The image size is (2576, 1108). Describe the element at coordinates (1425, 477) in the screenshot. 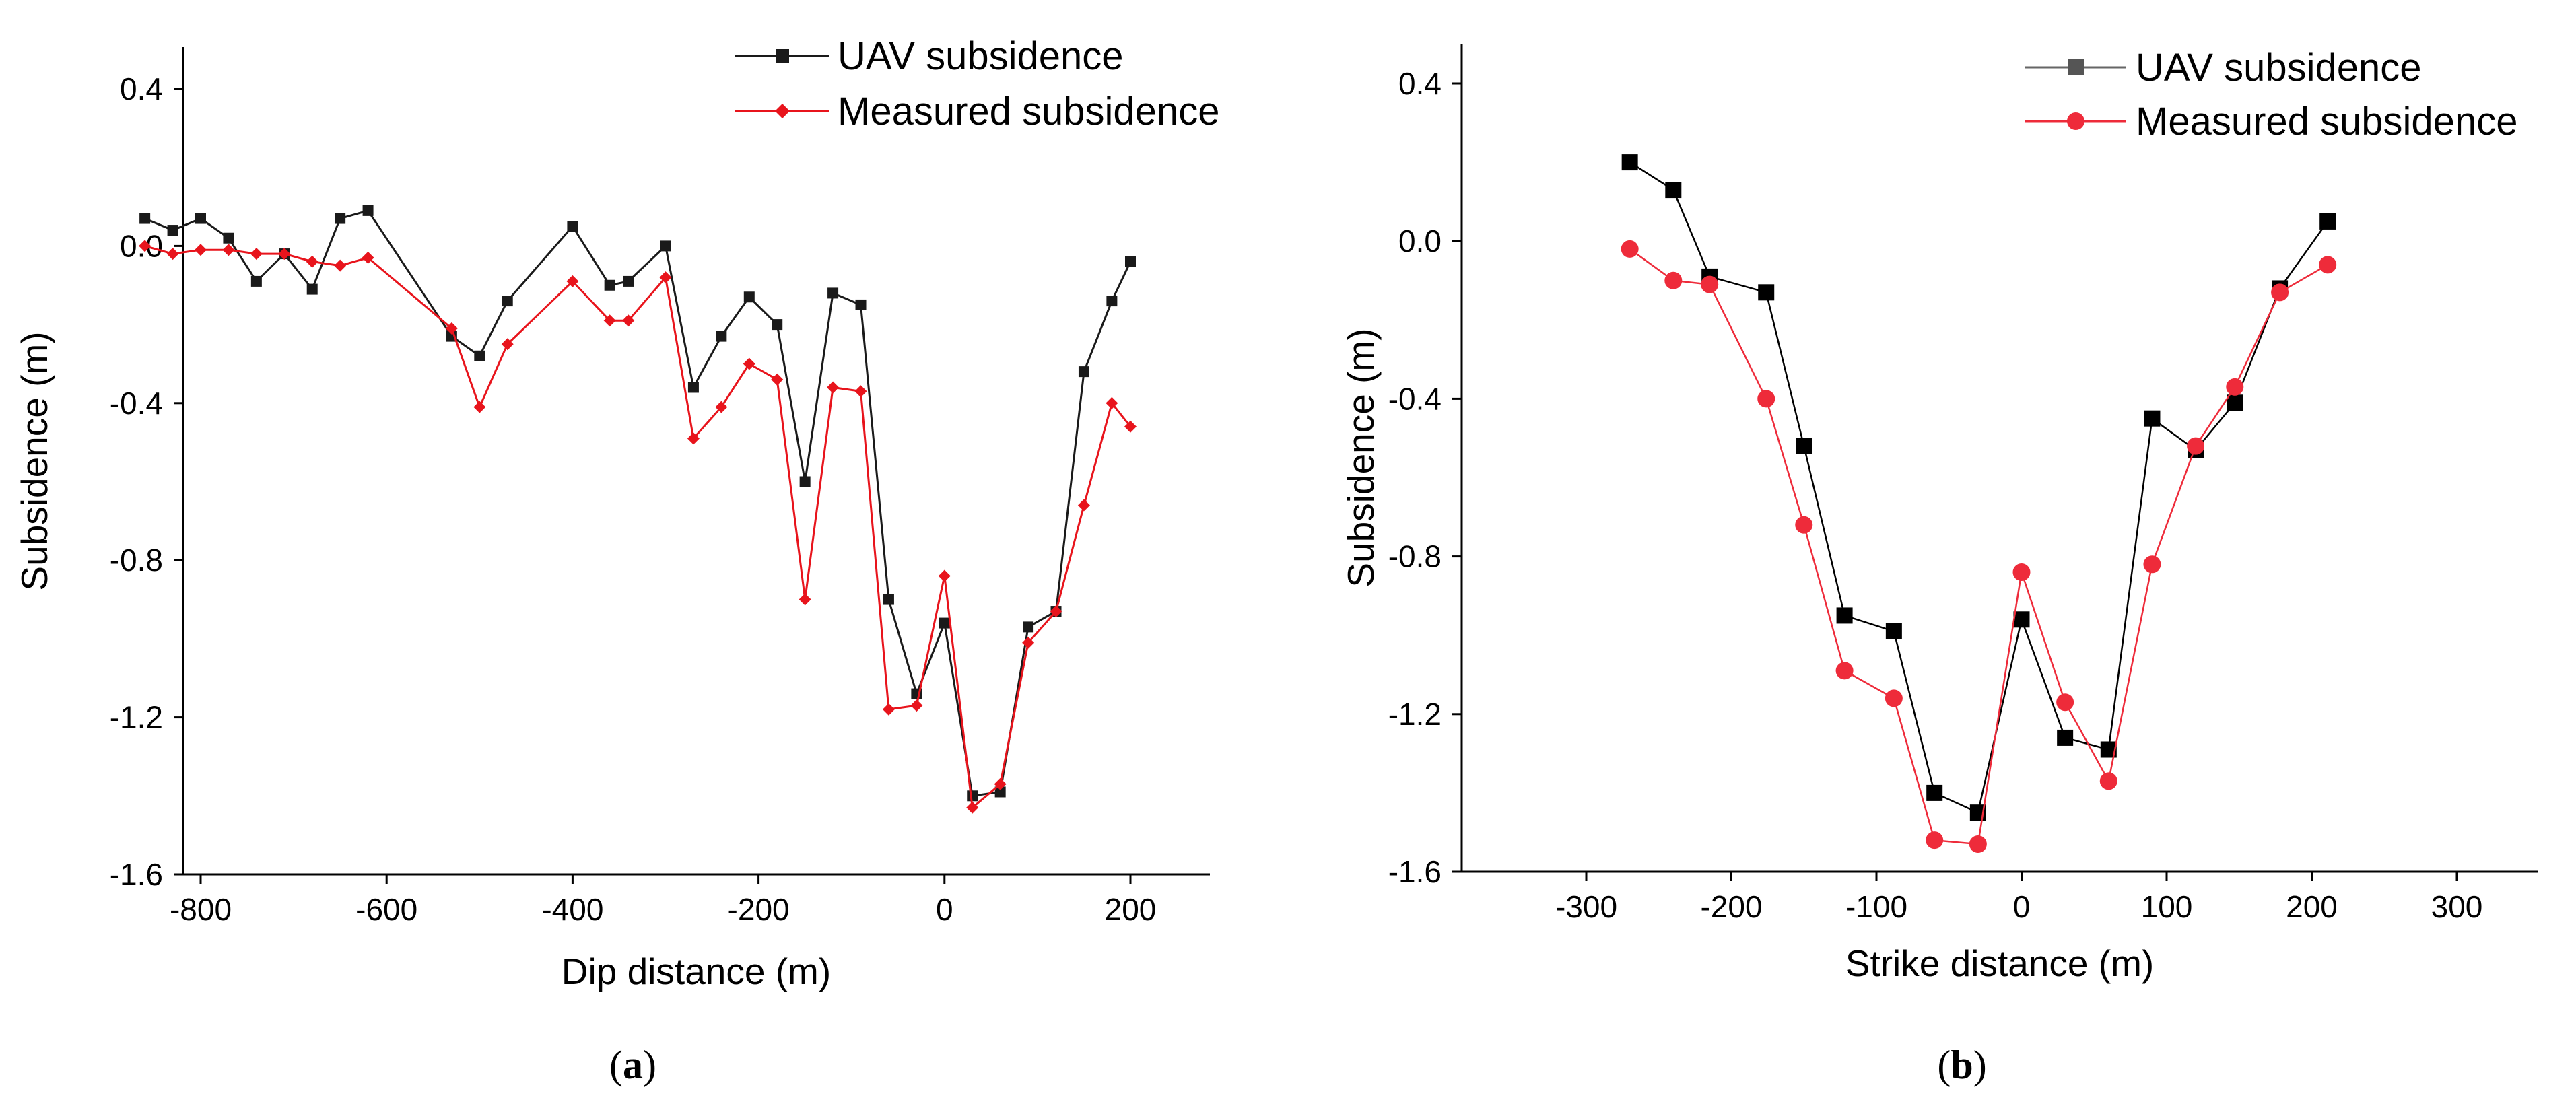

I see `chart-b-y-ticks: -1.6 -1.2 -0.8 -0.4 0.0 0.4` at that location.